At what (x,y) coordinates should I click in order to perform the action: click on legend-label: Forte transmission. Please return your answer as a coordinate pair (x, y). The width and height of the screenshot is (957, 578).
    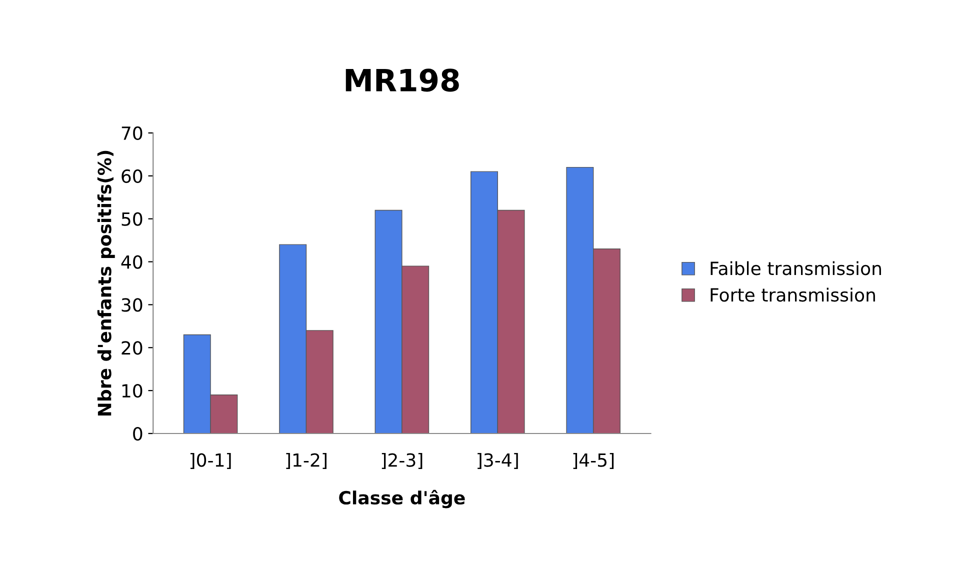
    Looking at the image, I should click on (792, 295).